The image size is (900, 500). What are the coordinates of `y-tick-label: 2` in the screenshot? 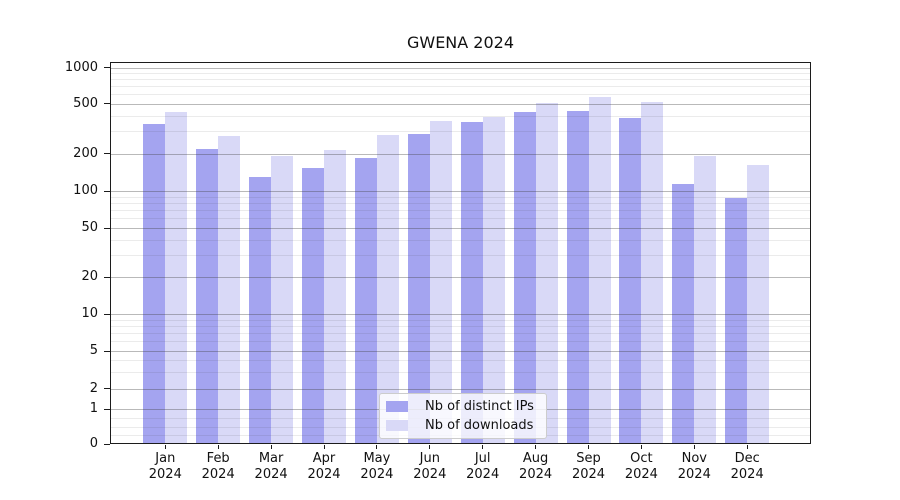 It's located at (93, 388).